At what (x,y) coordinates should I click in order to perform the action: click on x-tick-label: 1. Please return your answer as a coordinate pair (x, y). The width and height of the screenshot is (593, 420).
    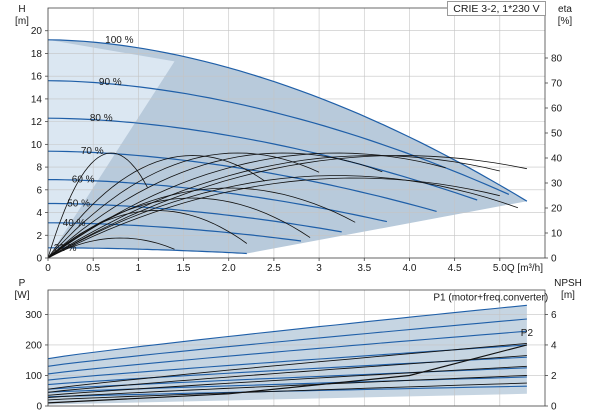
    Looking at the image, I should click on (139, 268).